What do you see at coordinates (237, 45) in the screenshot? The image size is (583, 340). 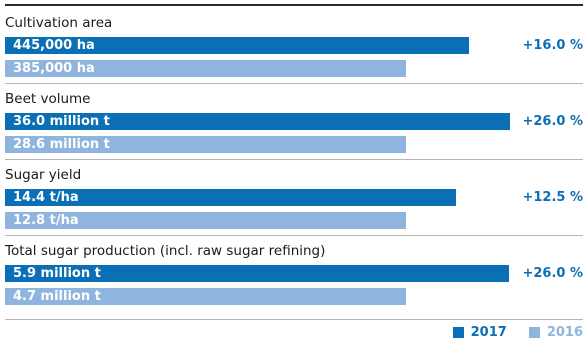 I see `bar-current: 445,000 ha` at bounding box center [237, 45].